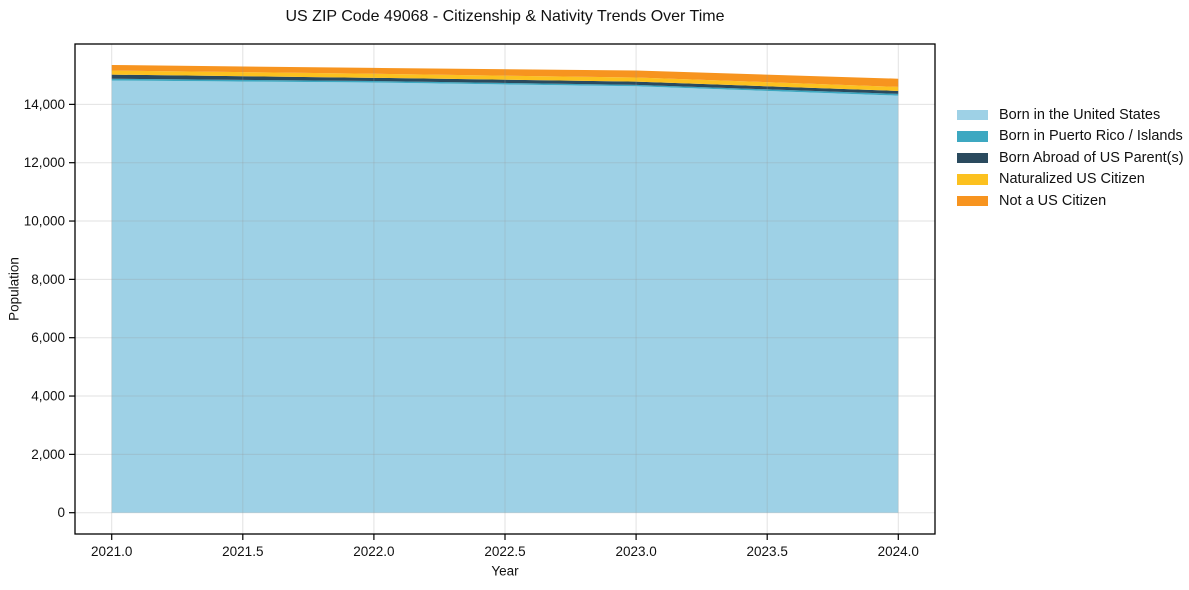 The width and height of the screenshot is (1189, 590). I want to click on legend-item: Born in Puerto Rico / Islands, so click(1070, 137).